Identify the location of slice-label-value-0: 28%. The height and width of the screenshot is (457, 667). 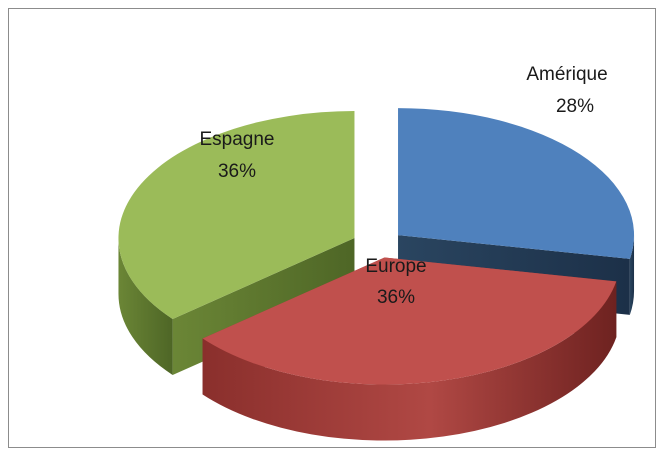
(575, 106).